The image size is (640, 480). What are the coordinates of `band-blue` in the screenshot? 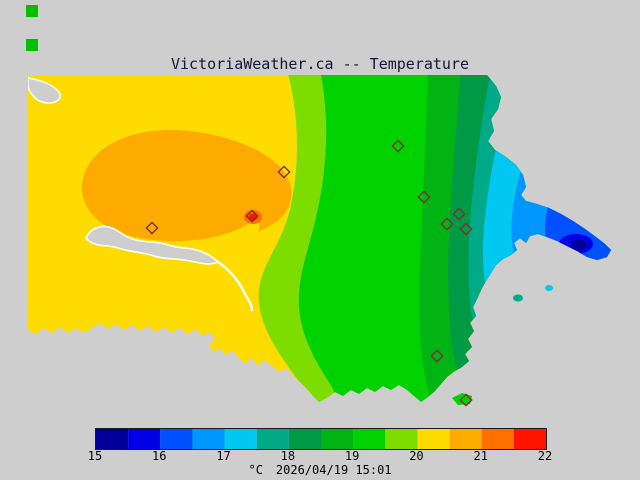 It's located at (577, 237).